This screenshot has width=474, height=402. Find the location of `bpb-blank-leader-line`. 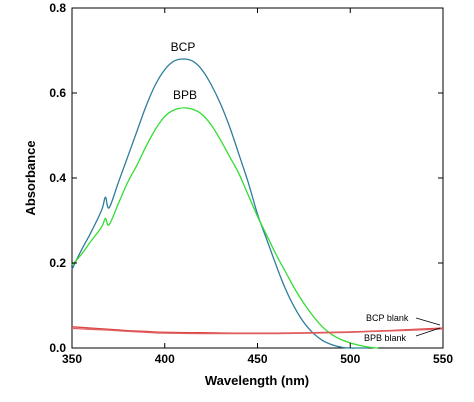

bpb-blank-leader-line is located at coordinates (428, 332).